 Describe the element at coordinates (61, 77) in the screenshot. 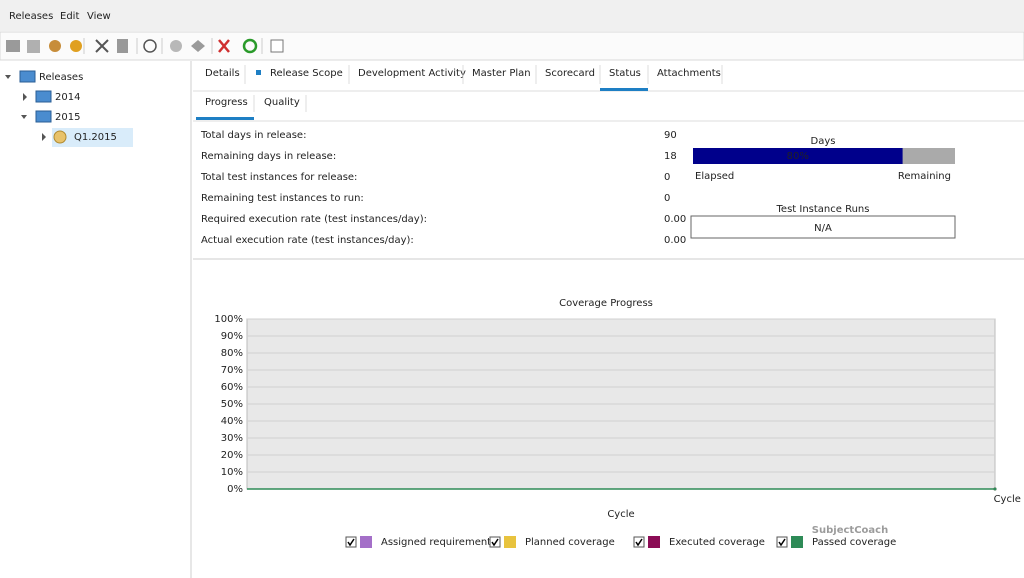

I see `tree-label: Releases` at that location.